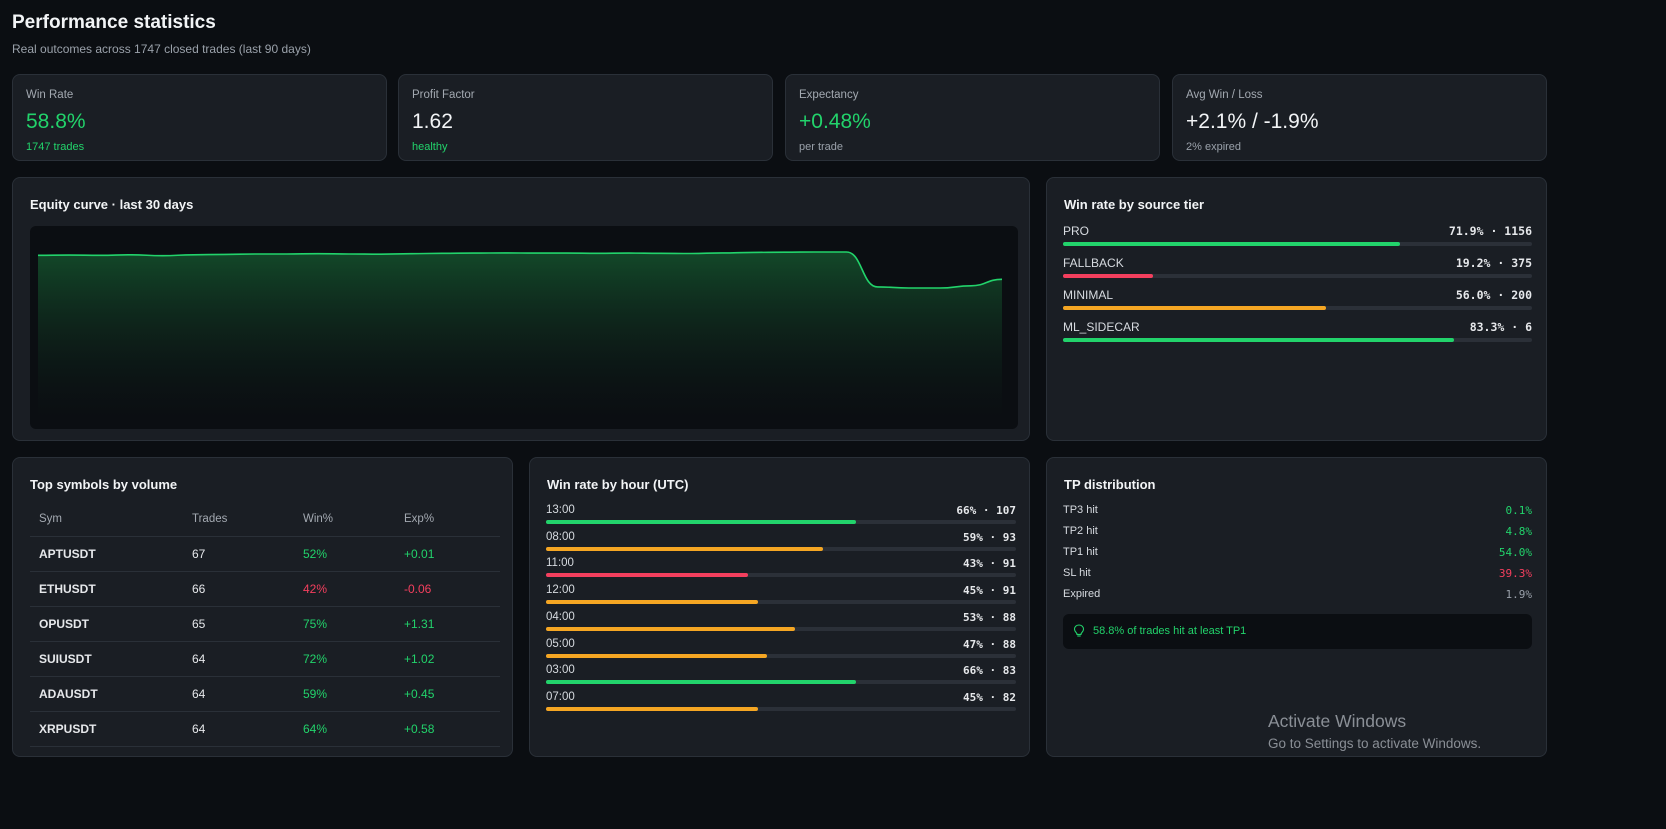  What do you see at coordinates (1297, 304) in the screenshot?
I see `tier-row-minimal: MINIMAL 56.0% · 200` at bounding box center [1297, 304].